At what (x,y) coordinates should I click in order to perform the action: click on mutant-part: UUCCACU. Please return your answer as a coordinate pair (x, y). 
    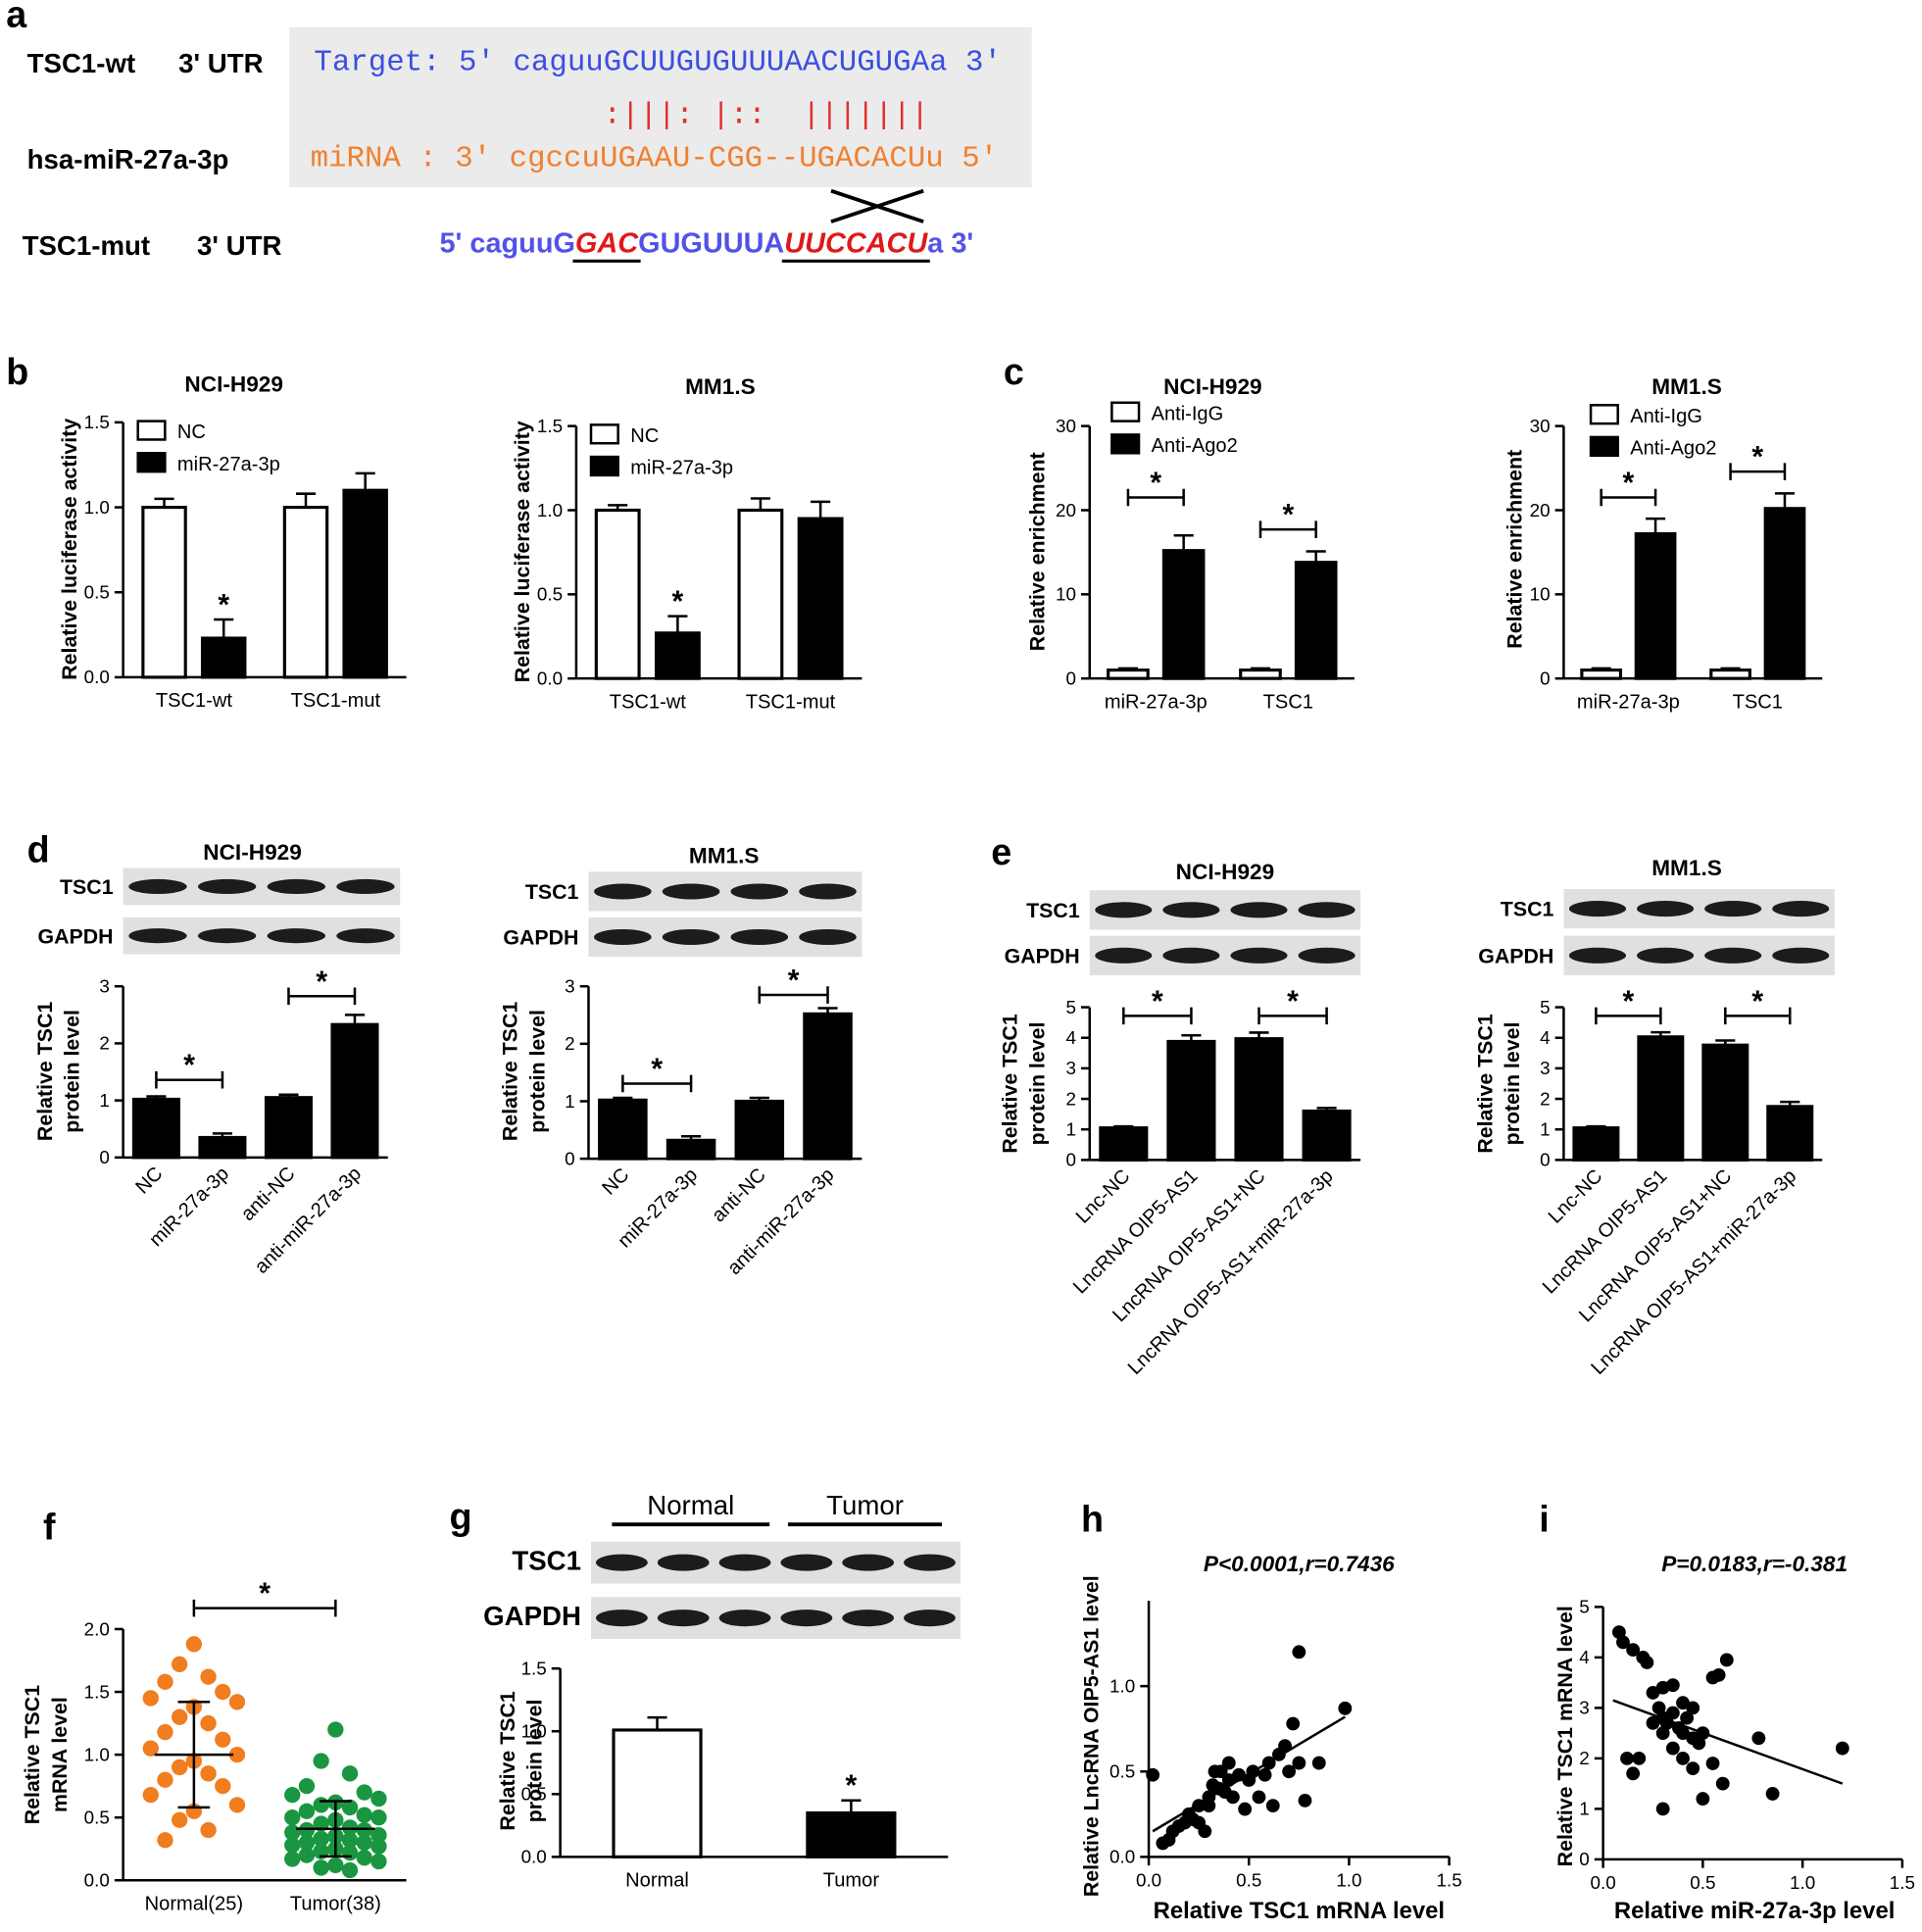
    Looking at the image, I should click on (856, 244).